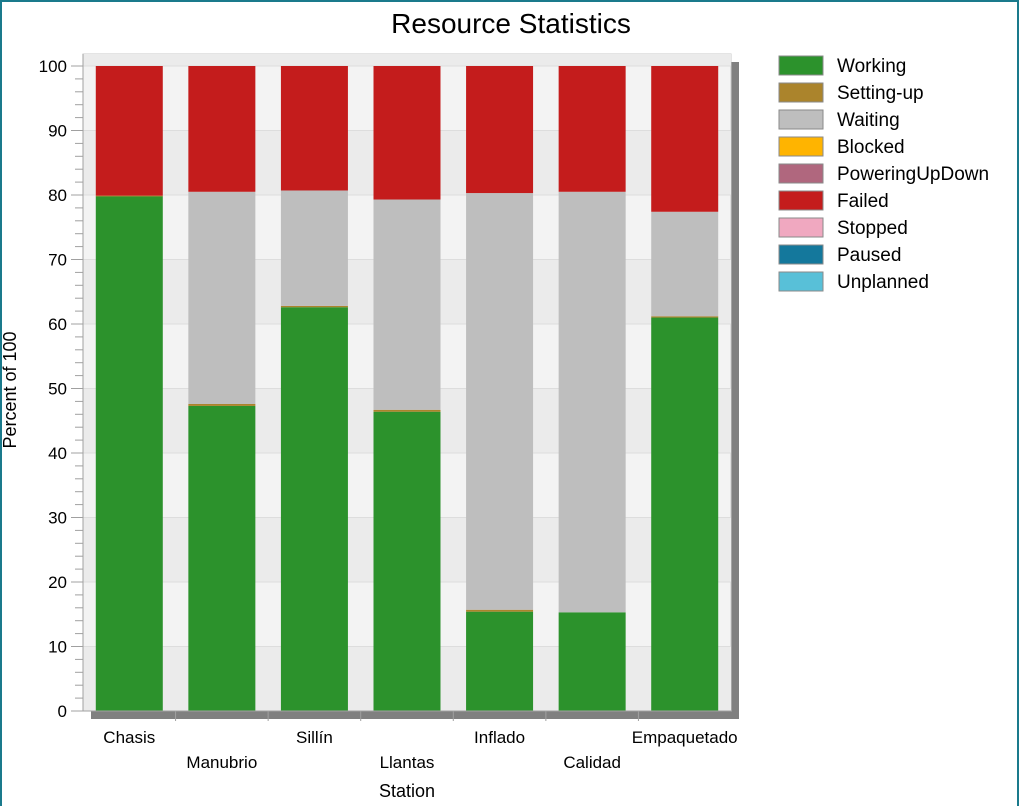  What do you see at coordinates (57, 389) in the screenshot?
I see `y-tick-label: 50` at bounding box center [57, 389].